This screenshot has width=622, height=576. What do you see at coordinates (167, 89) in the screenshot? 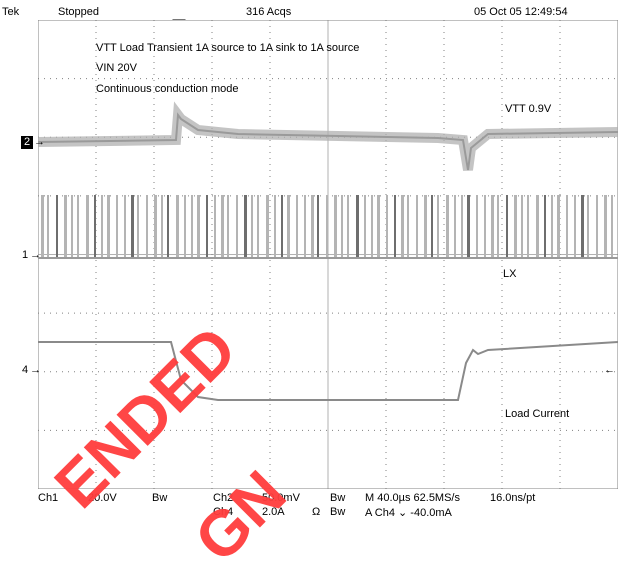
I see `mode-note: Continuous conduction mode` at bounding box center [167, 89].